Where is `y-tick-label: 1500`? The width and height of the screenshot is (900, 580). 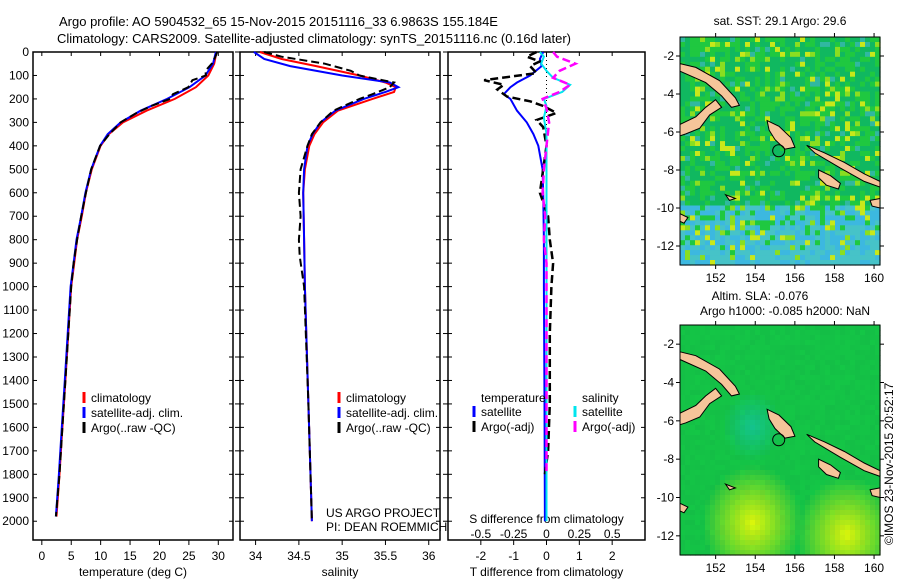 y-tick-label: 1500 is located at coordinates (15, 404).